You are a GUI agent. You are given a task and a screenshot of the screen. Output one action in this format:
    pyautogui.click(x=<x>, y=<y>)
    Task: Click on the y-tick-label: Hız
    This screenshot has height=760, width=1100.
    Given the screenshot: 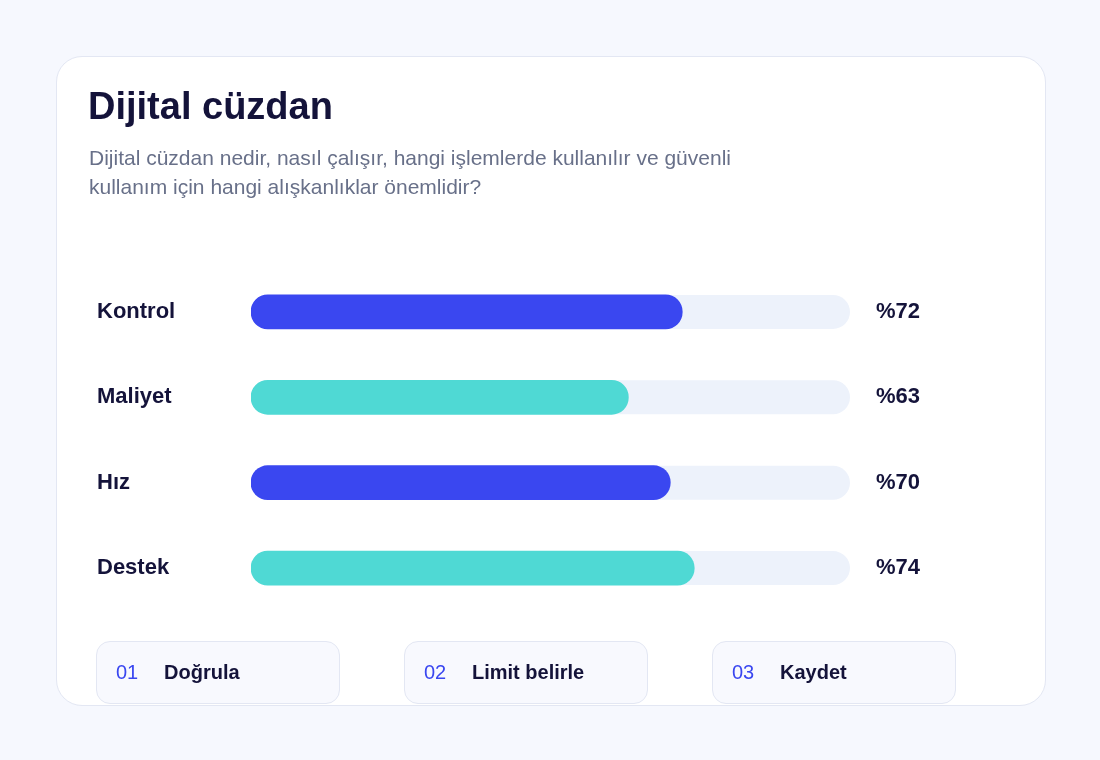 What is the action you would take?
    pyautogui.click(x=113, y=481)
    